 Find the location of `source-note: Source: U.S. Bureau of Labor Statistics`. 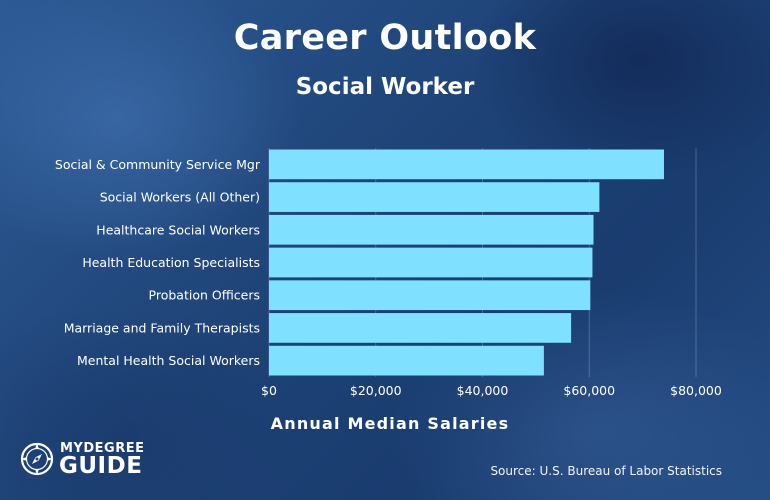

source-note: Source: U.S. Bureau of Labor Statistics is located at coordinates (606, 471).